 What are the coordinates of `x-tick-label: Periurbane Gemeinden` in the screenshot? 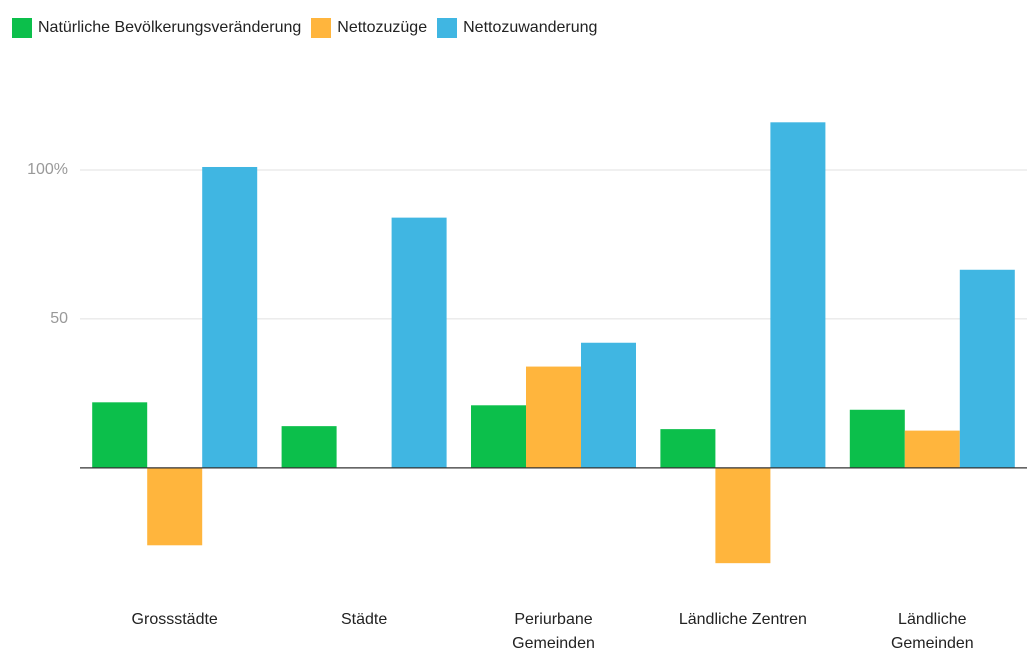 It's located at (553, 631).